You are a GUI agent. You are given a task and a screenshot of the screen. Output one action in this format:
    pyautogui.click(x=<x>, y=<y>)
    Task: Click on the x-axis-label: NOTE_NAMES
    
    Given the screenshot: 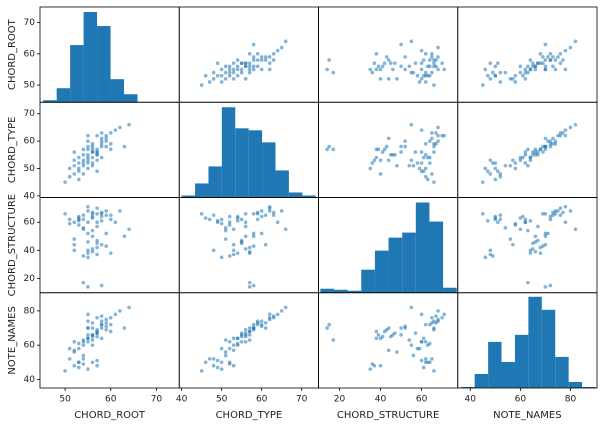 What is the action you would take?
    pyautogui.click(x=527, y=415)
    